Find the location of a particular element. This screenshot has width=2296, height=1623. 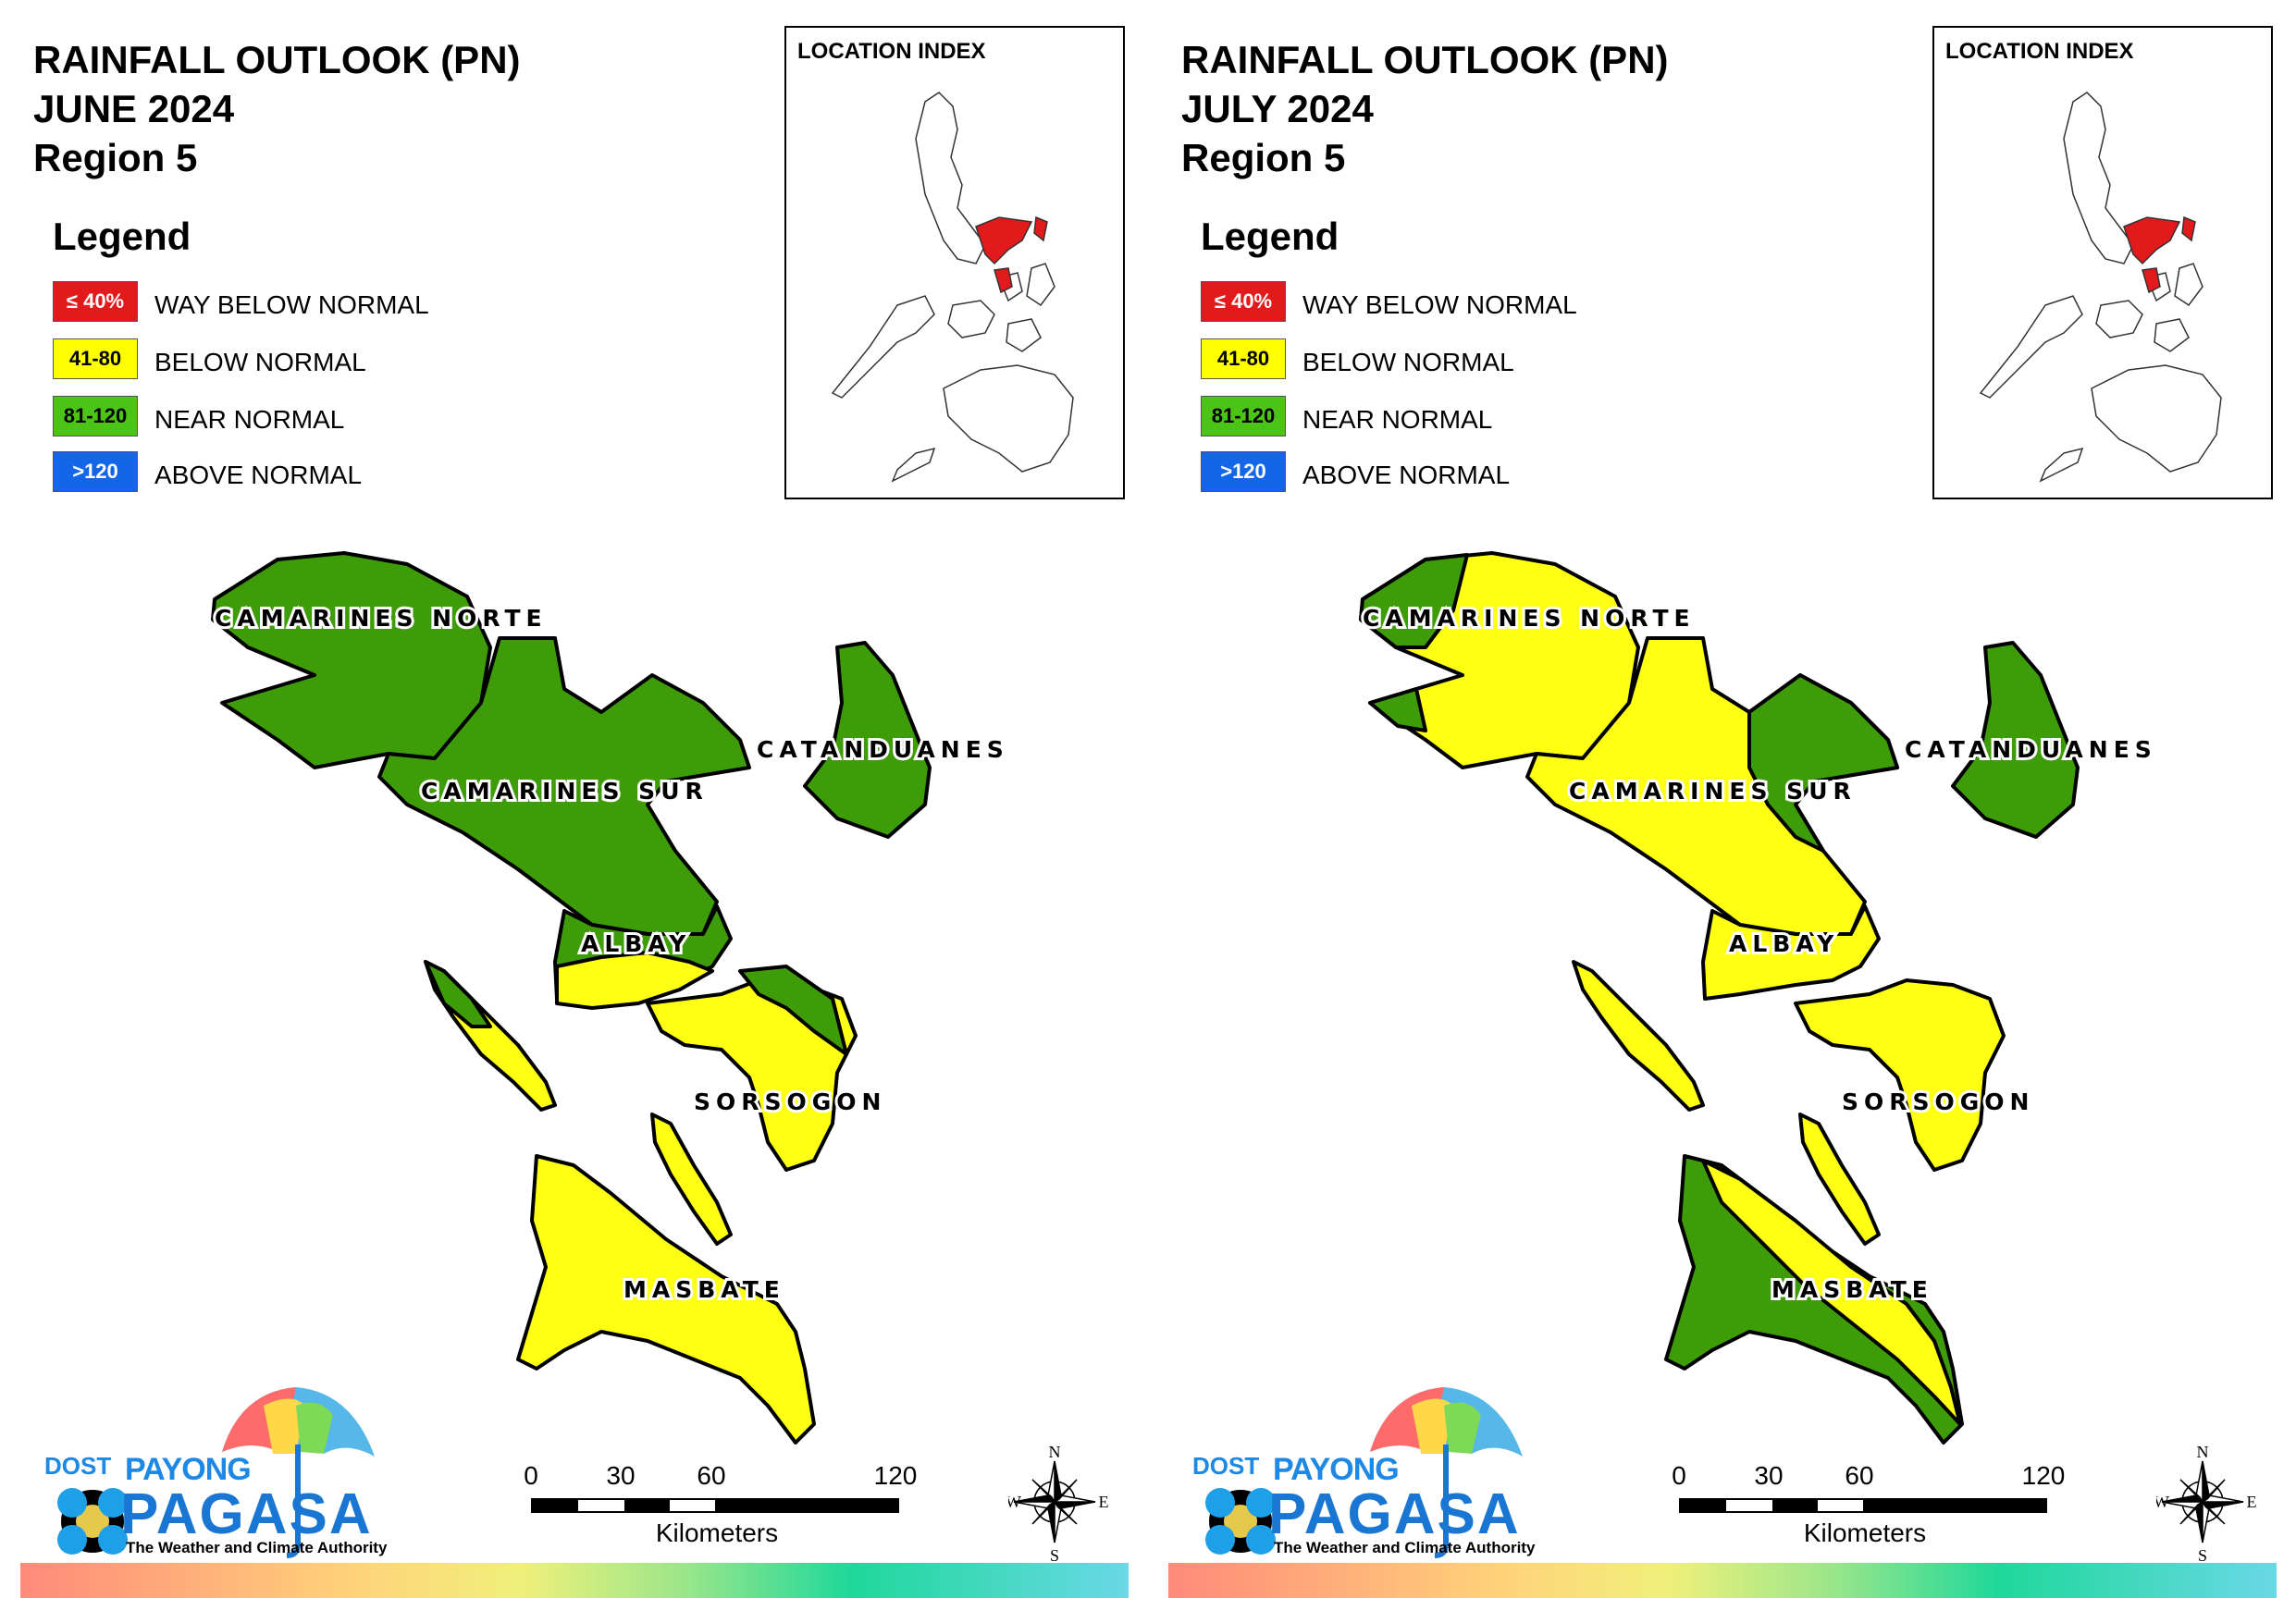

province-camarines-sur is located at coordinates (564, 786).